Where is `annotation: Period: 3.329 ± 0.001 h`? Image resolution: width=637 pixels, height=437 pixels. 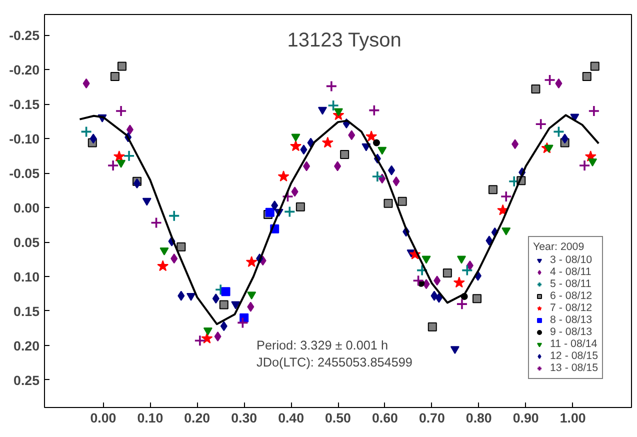 annotation: Period: 3.329 ± 0.001 h is located at coordinates (322, 345).